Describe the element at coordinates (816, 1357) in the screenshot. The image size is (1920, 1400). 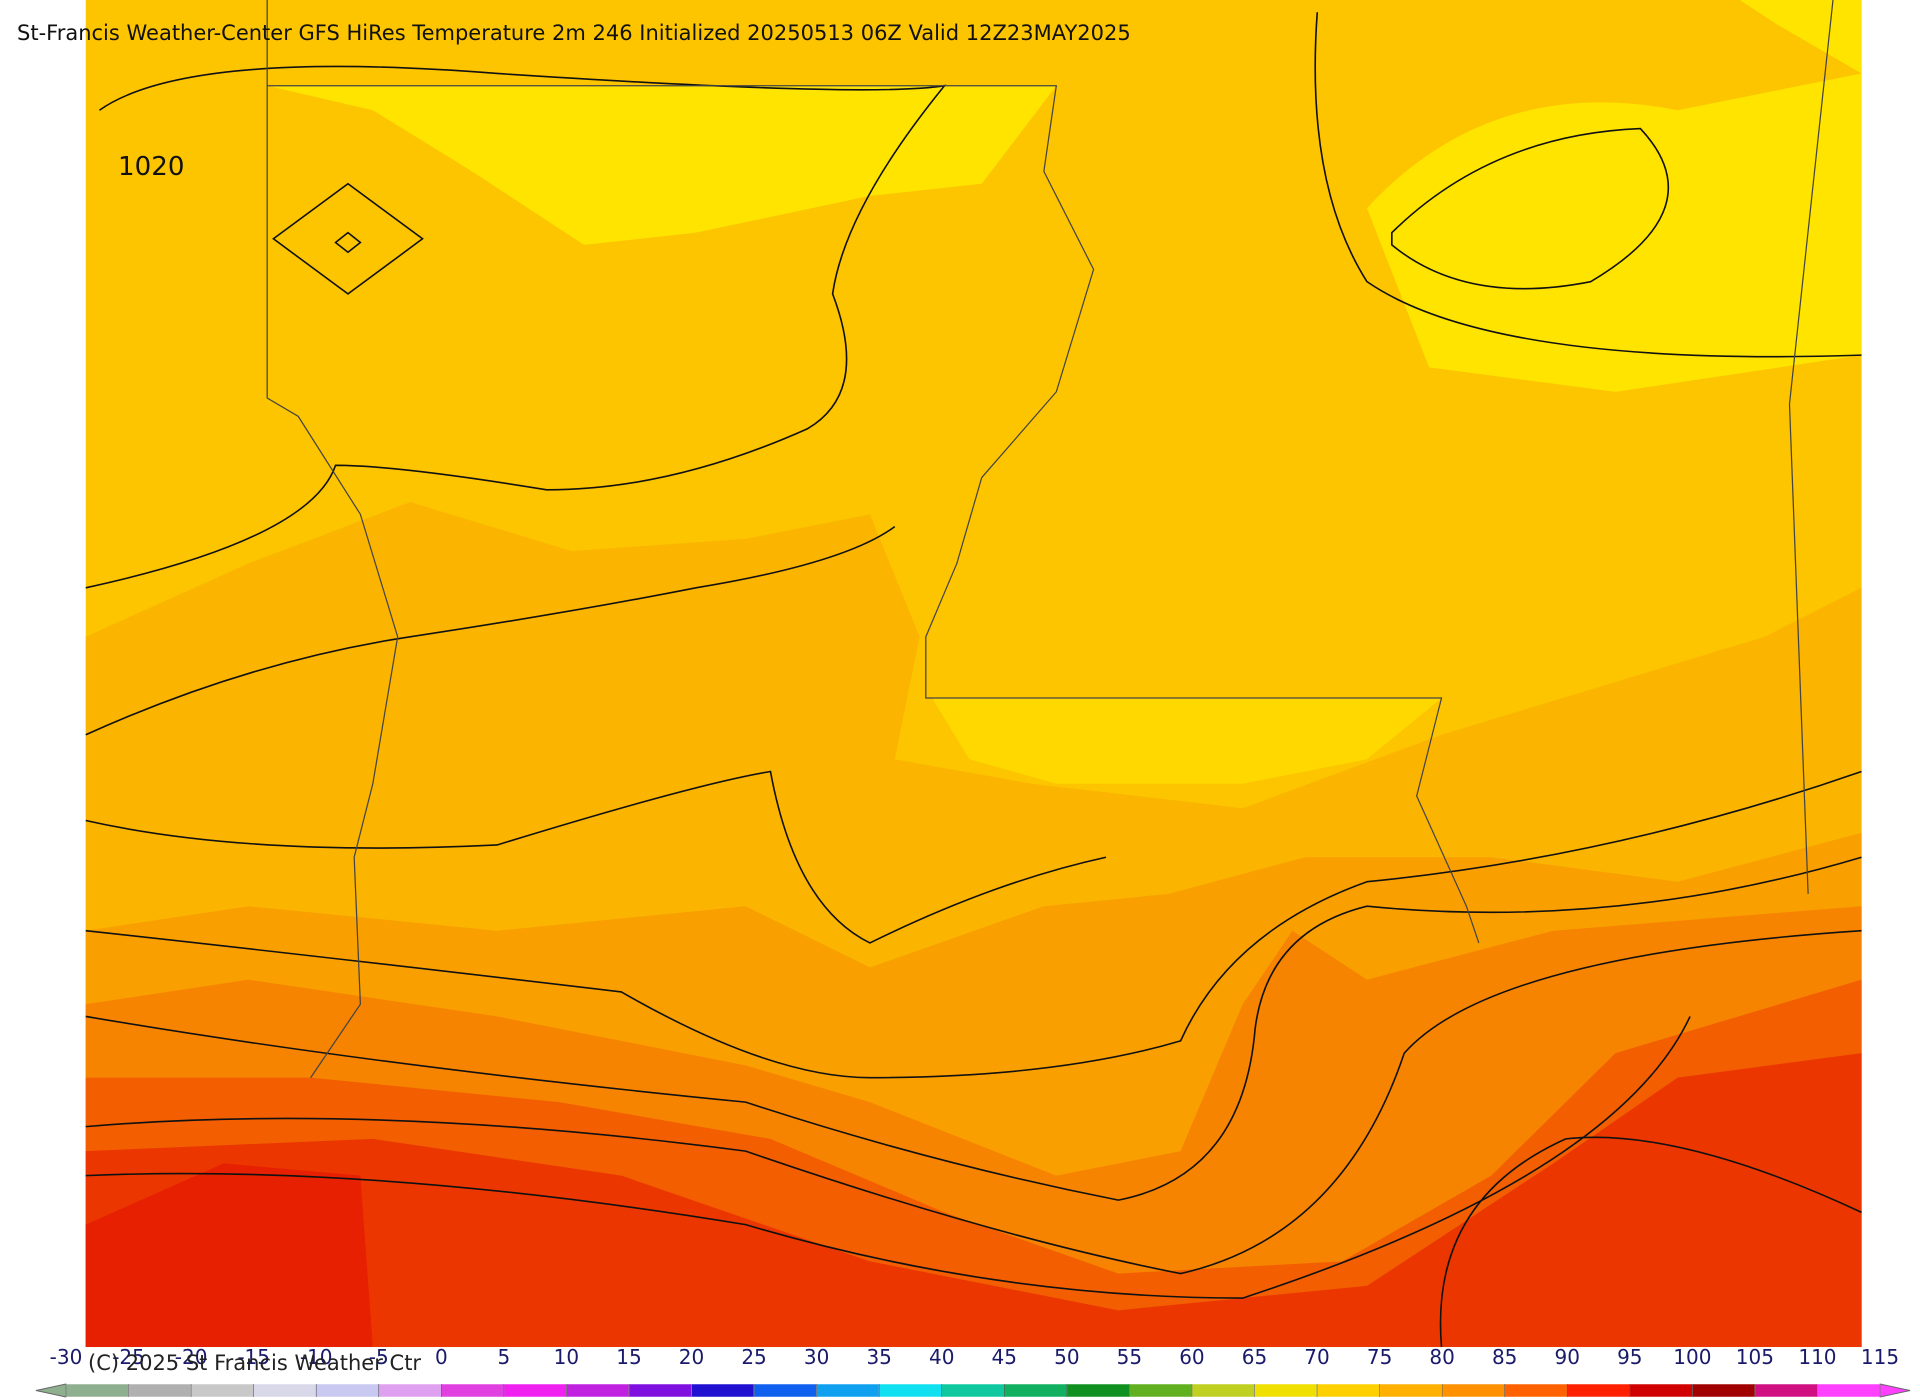
I see `colorbar-tick-label: 30` at that location.